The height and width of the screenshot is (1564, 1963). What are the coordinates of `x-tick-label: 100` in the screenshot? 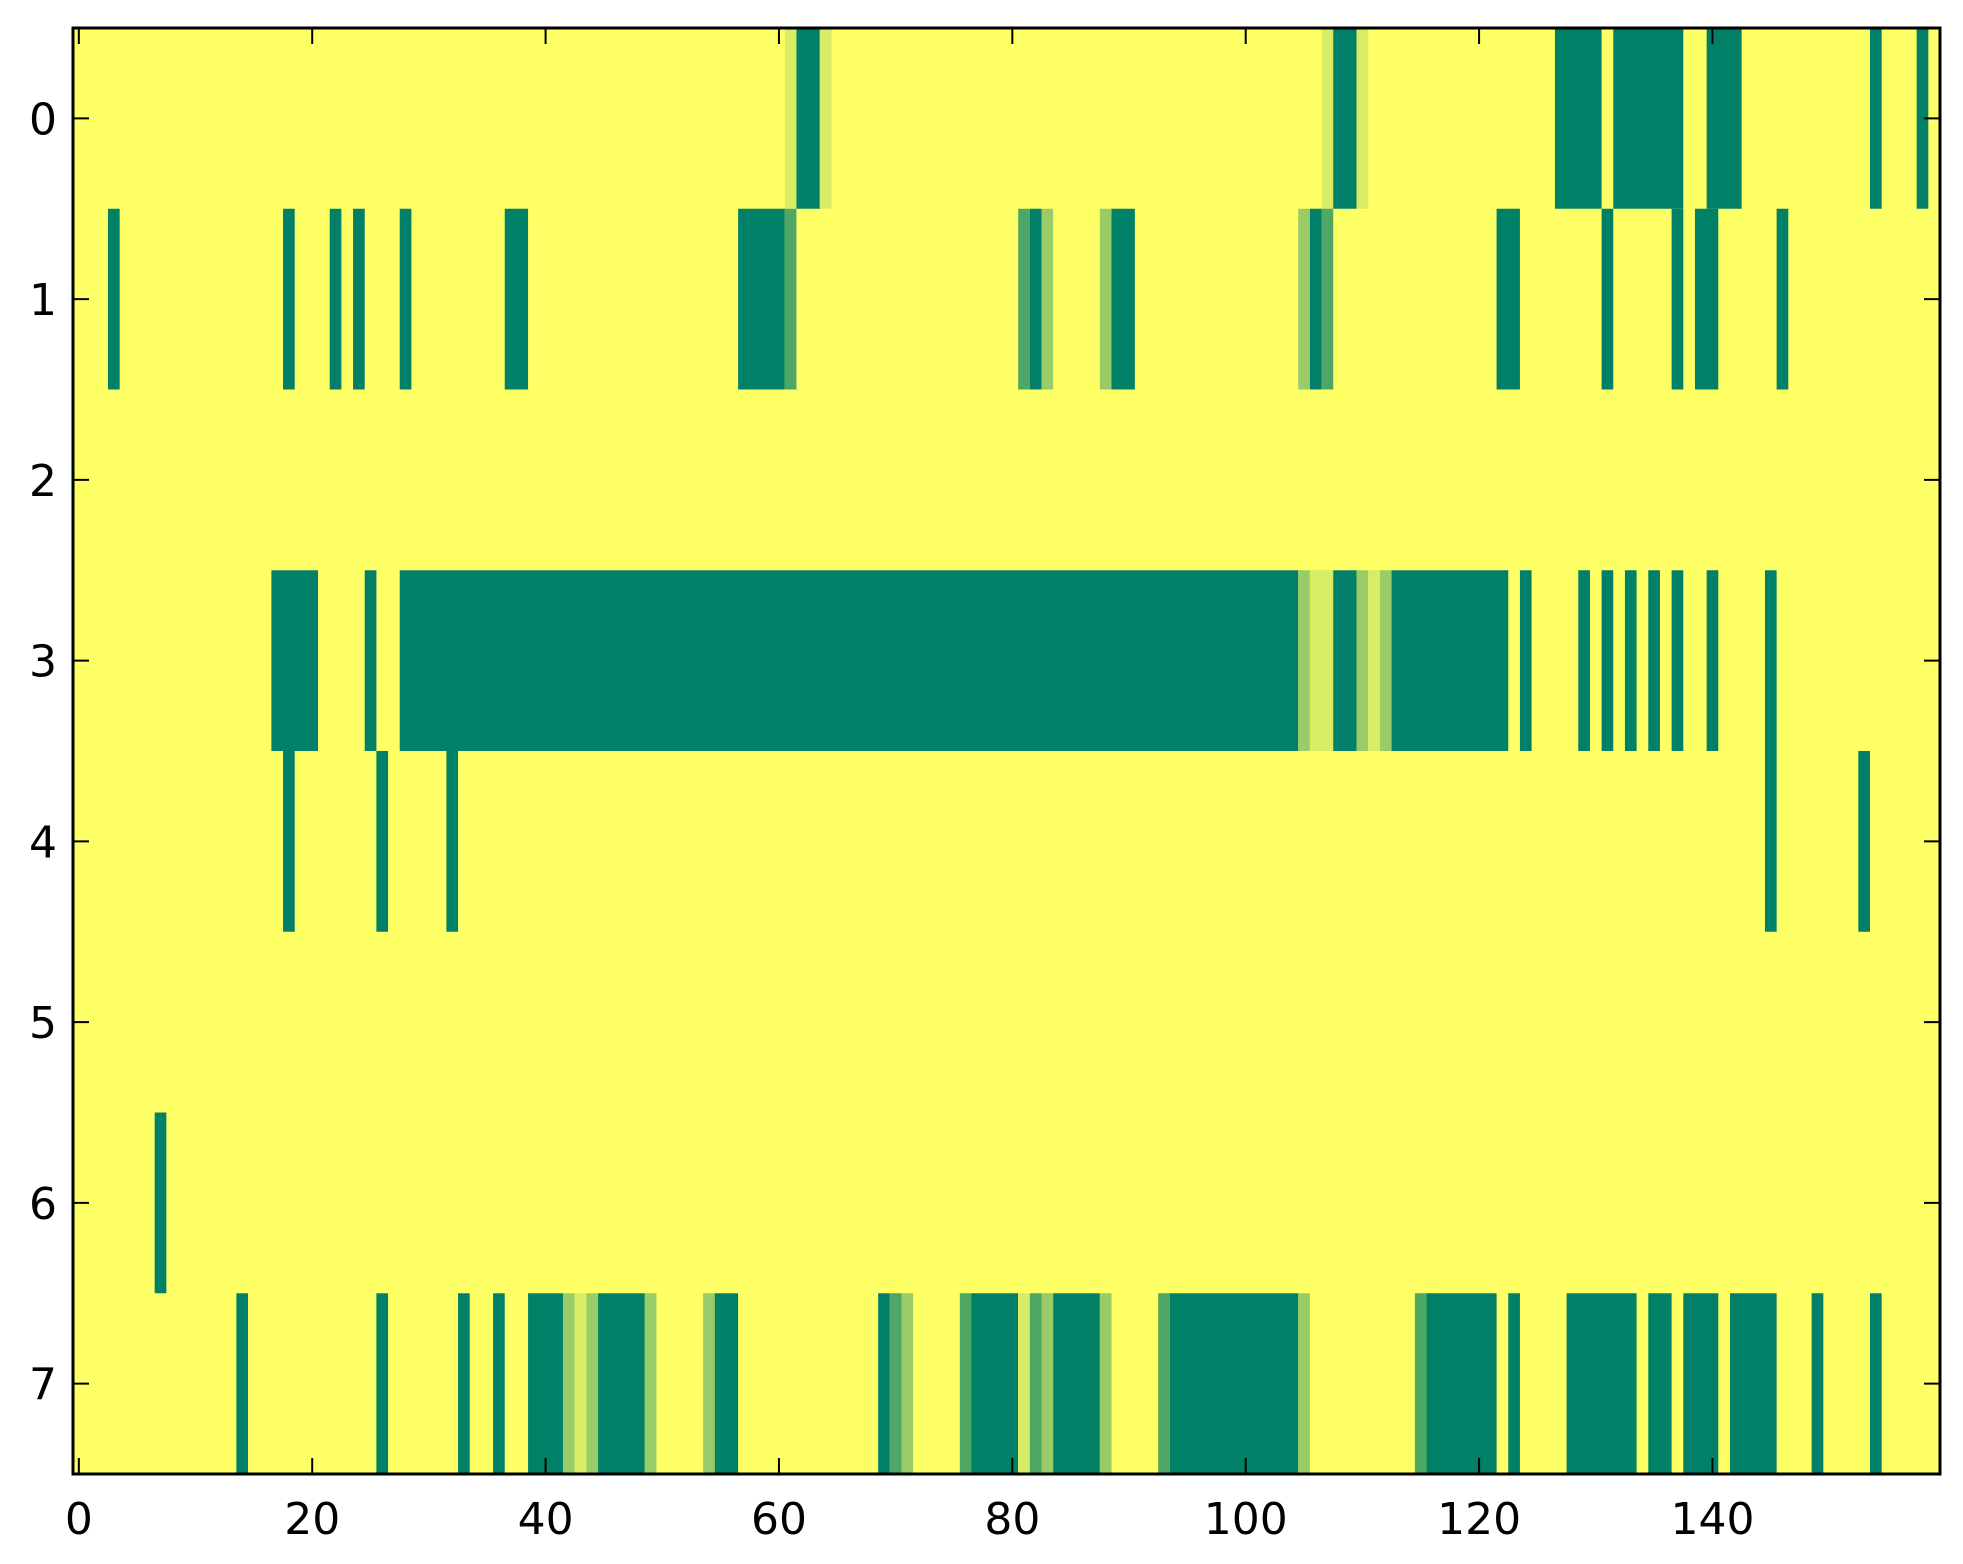 It's located at (1246, 1519).